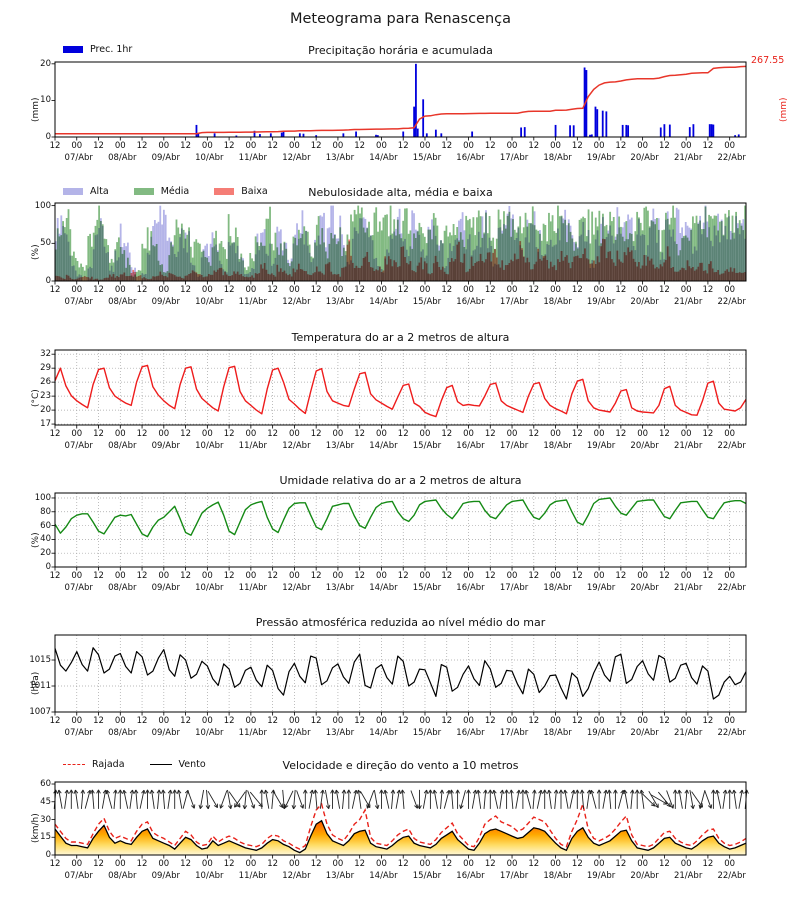 This screenshot has width=800, height=900. I want to click on wind-date-tick: 08/Abr, so click(122, 876).